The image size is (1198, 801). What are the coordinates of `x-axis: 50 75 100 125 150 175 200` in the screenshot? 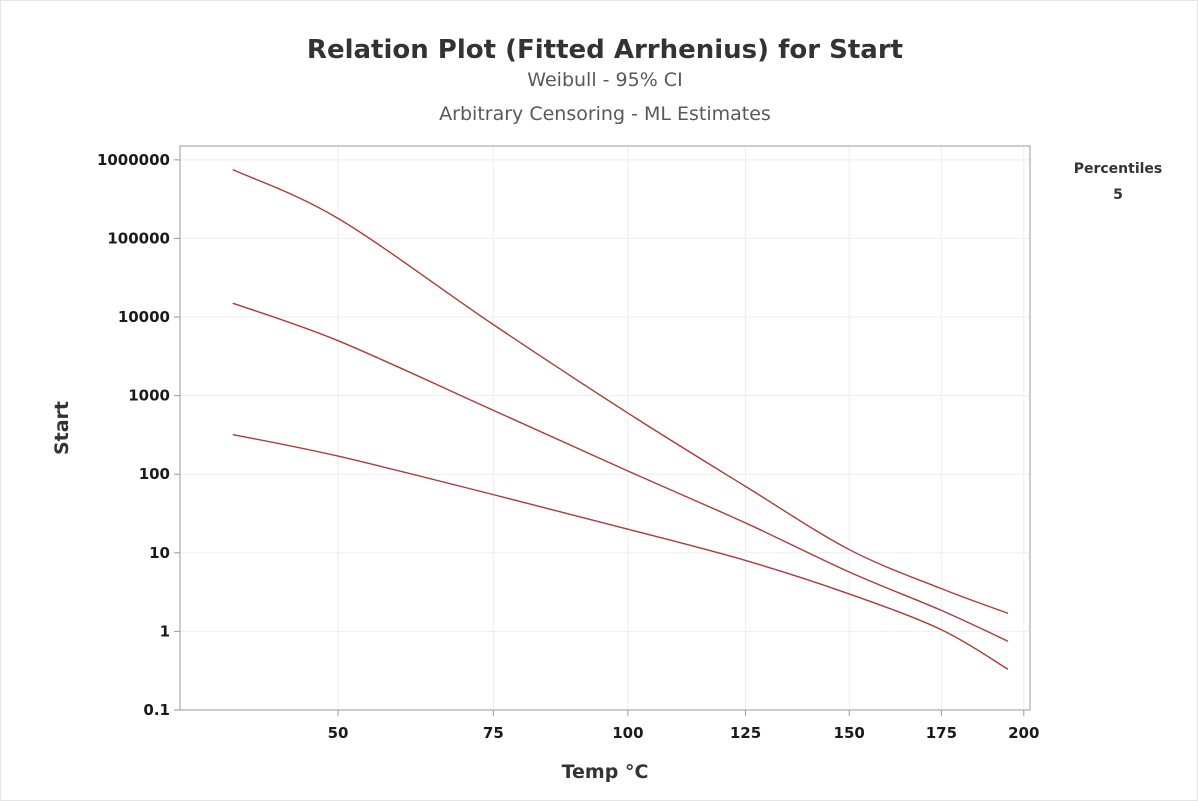 It's located at (683, 726).